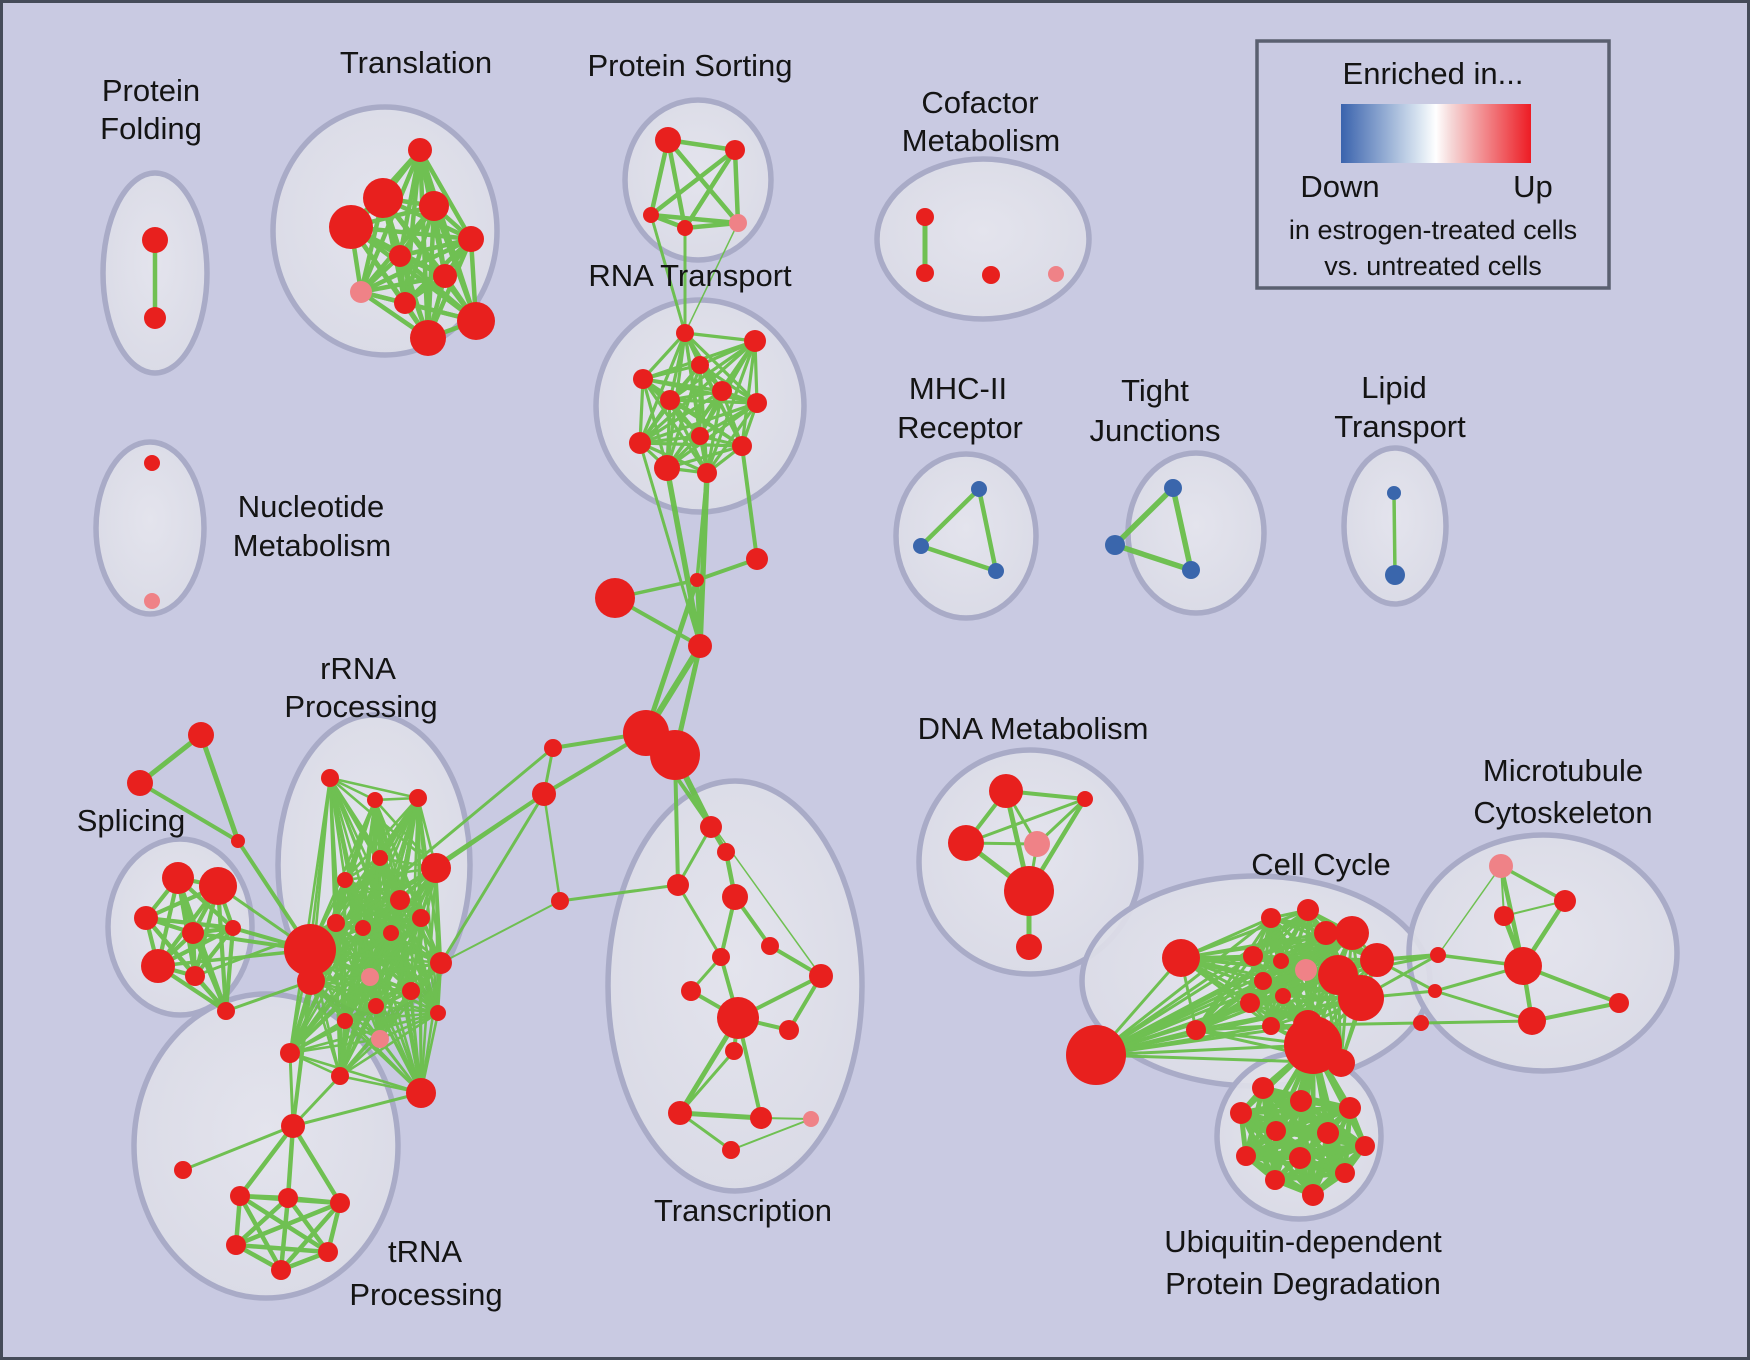 The width and height of the screenshot is (1750, 1360). What do you see at coordinates (311, 981) in the screenshot?
I see `network-node-hub3b` at bounding box center [311, 981].